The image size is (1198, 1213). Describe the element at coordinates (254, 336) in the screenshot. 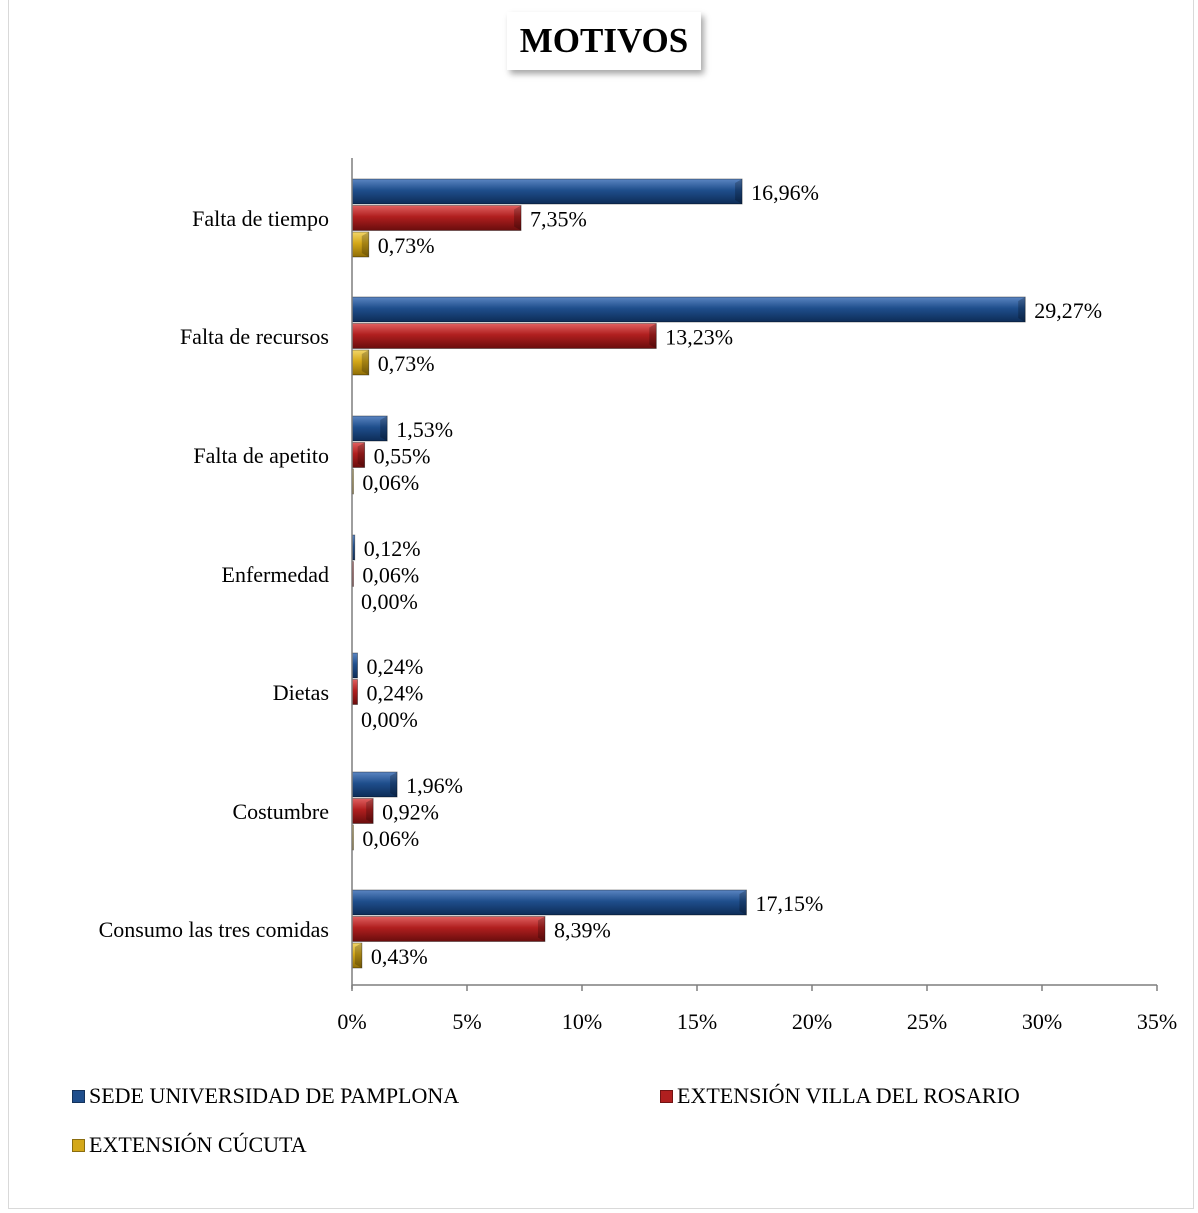

I see `category-label-1: Falta de recursos` at that location.